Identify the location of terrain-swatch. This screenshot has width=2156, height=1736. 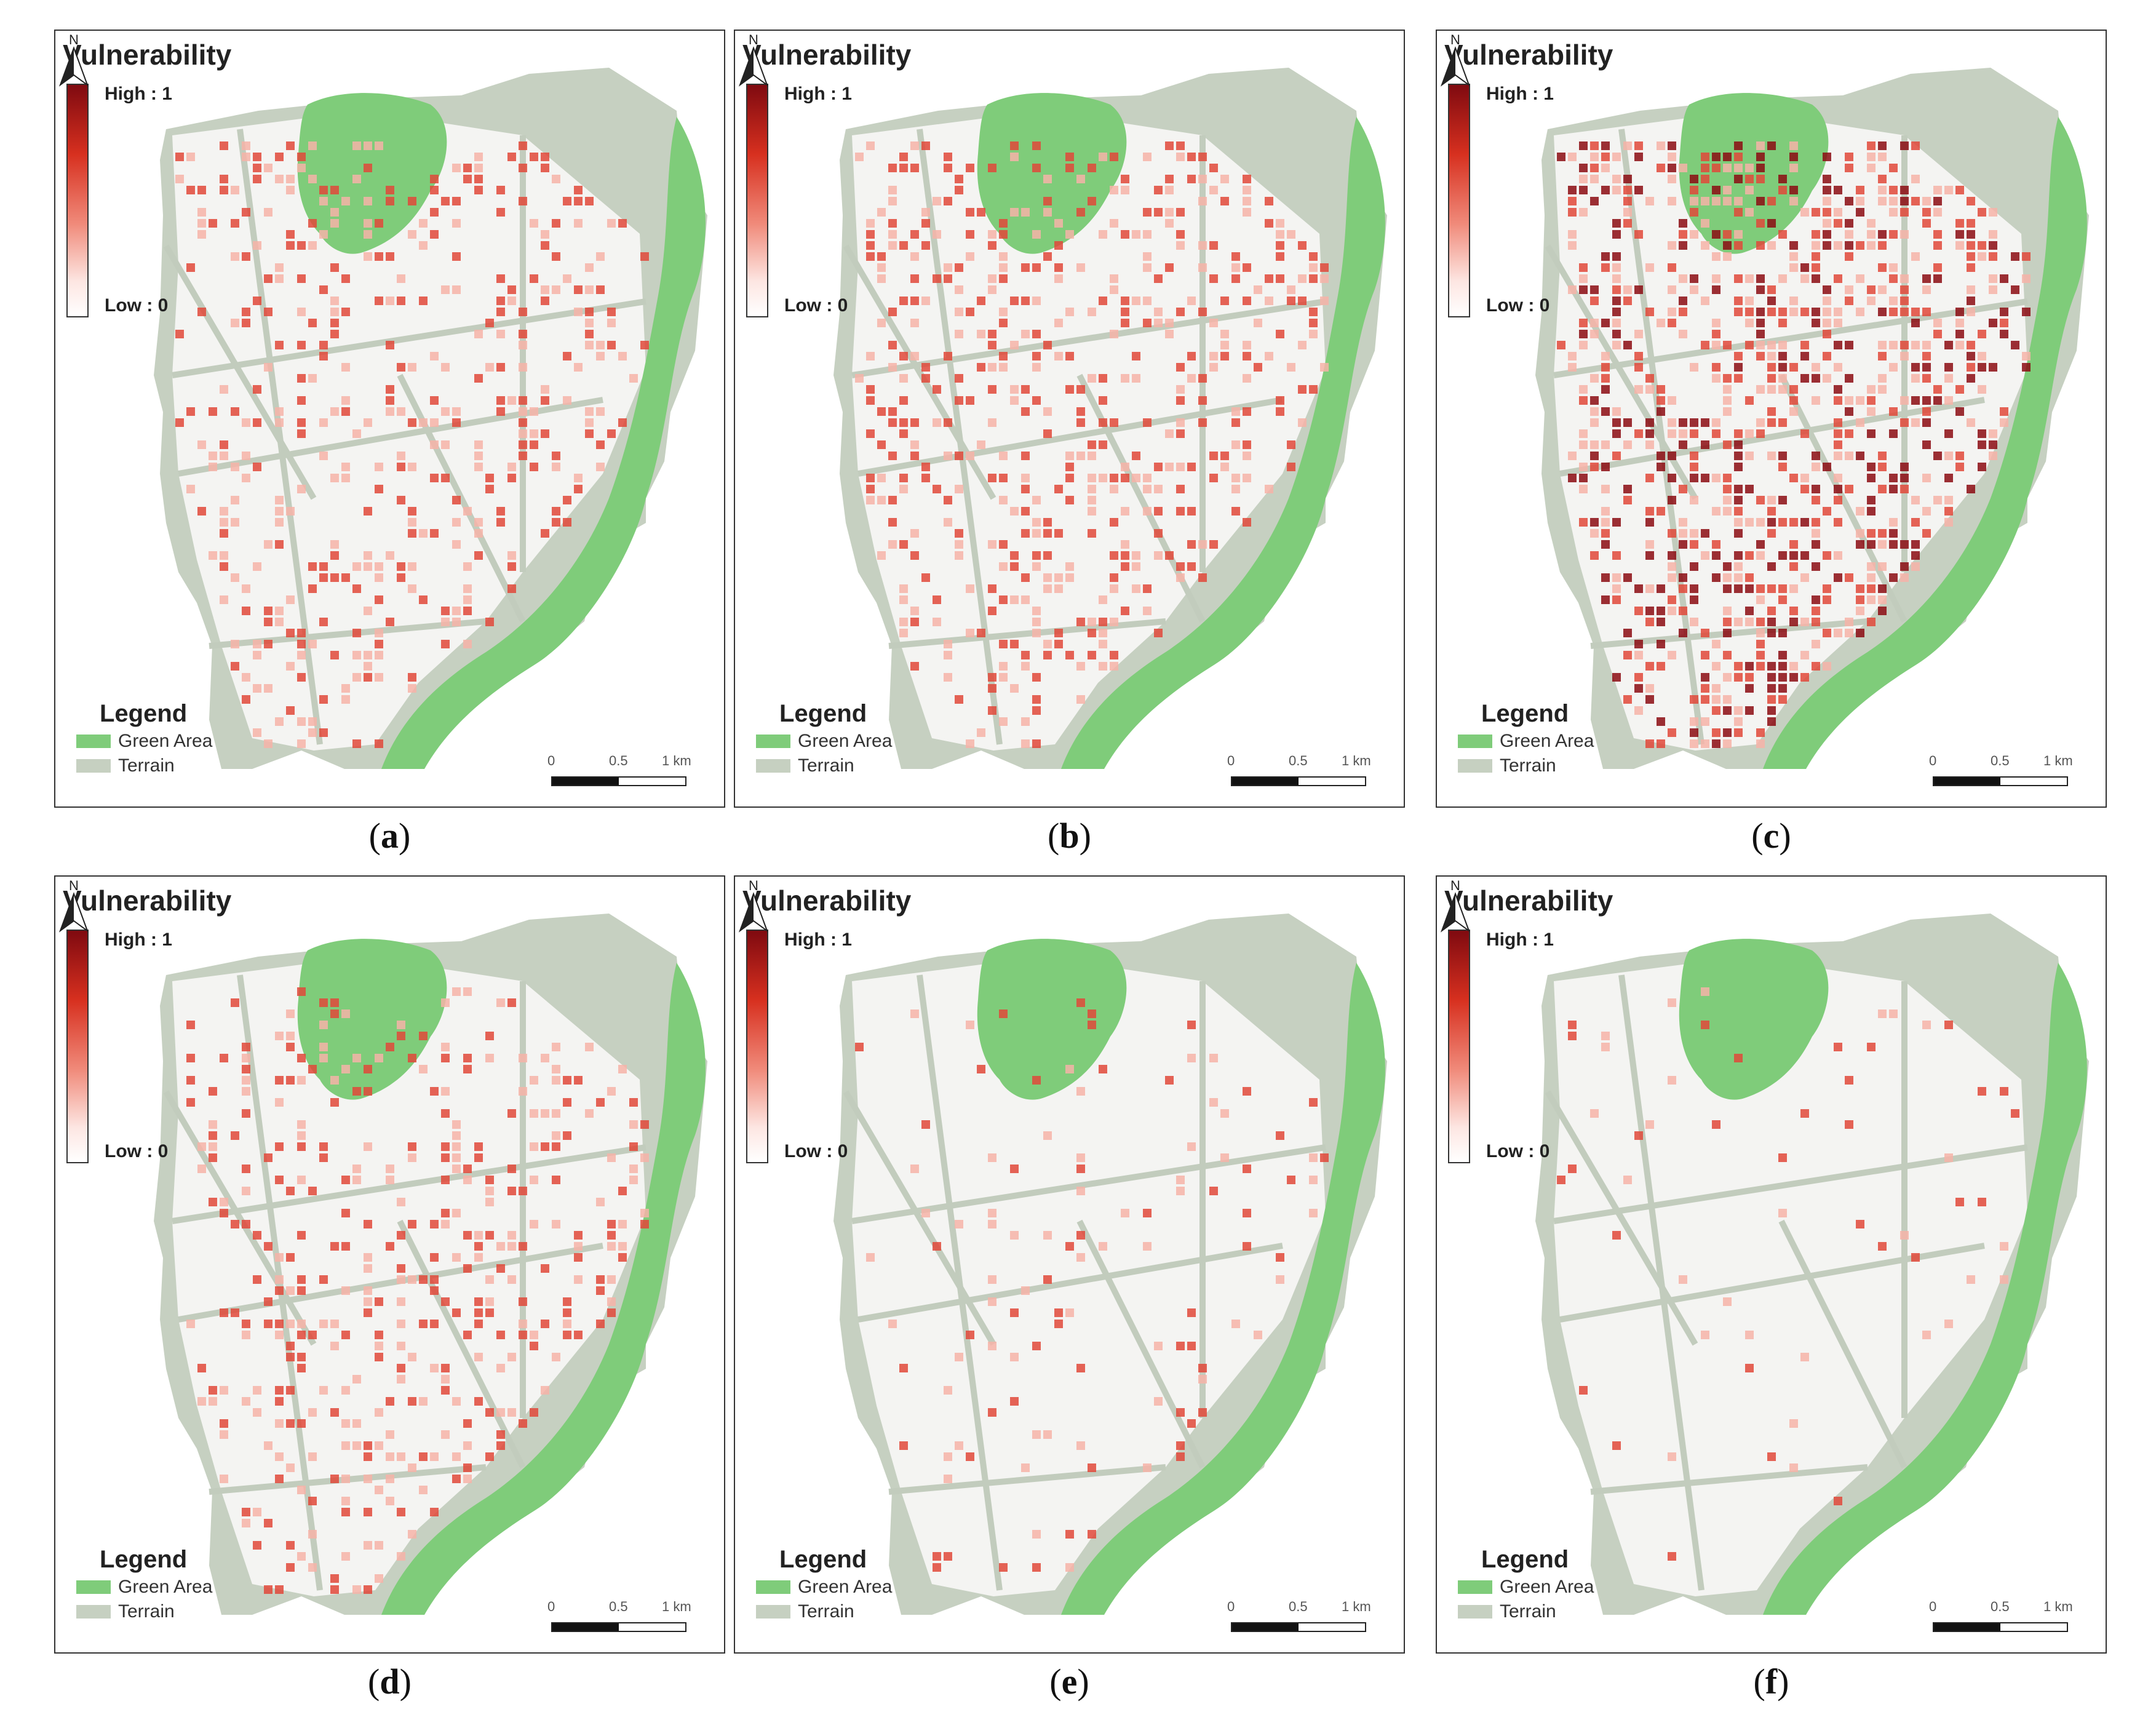
(93, 1612).